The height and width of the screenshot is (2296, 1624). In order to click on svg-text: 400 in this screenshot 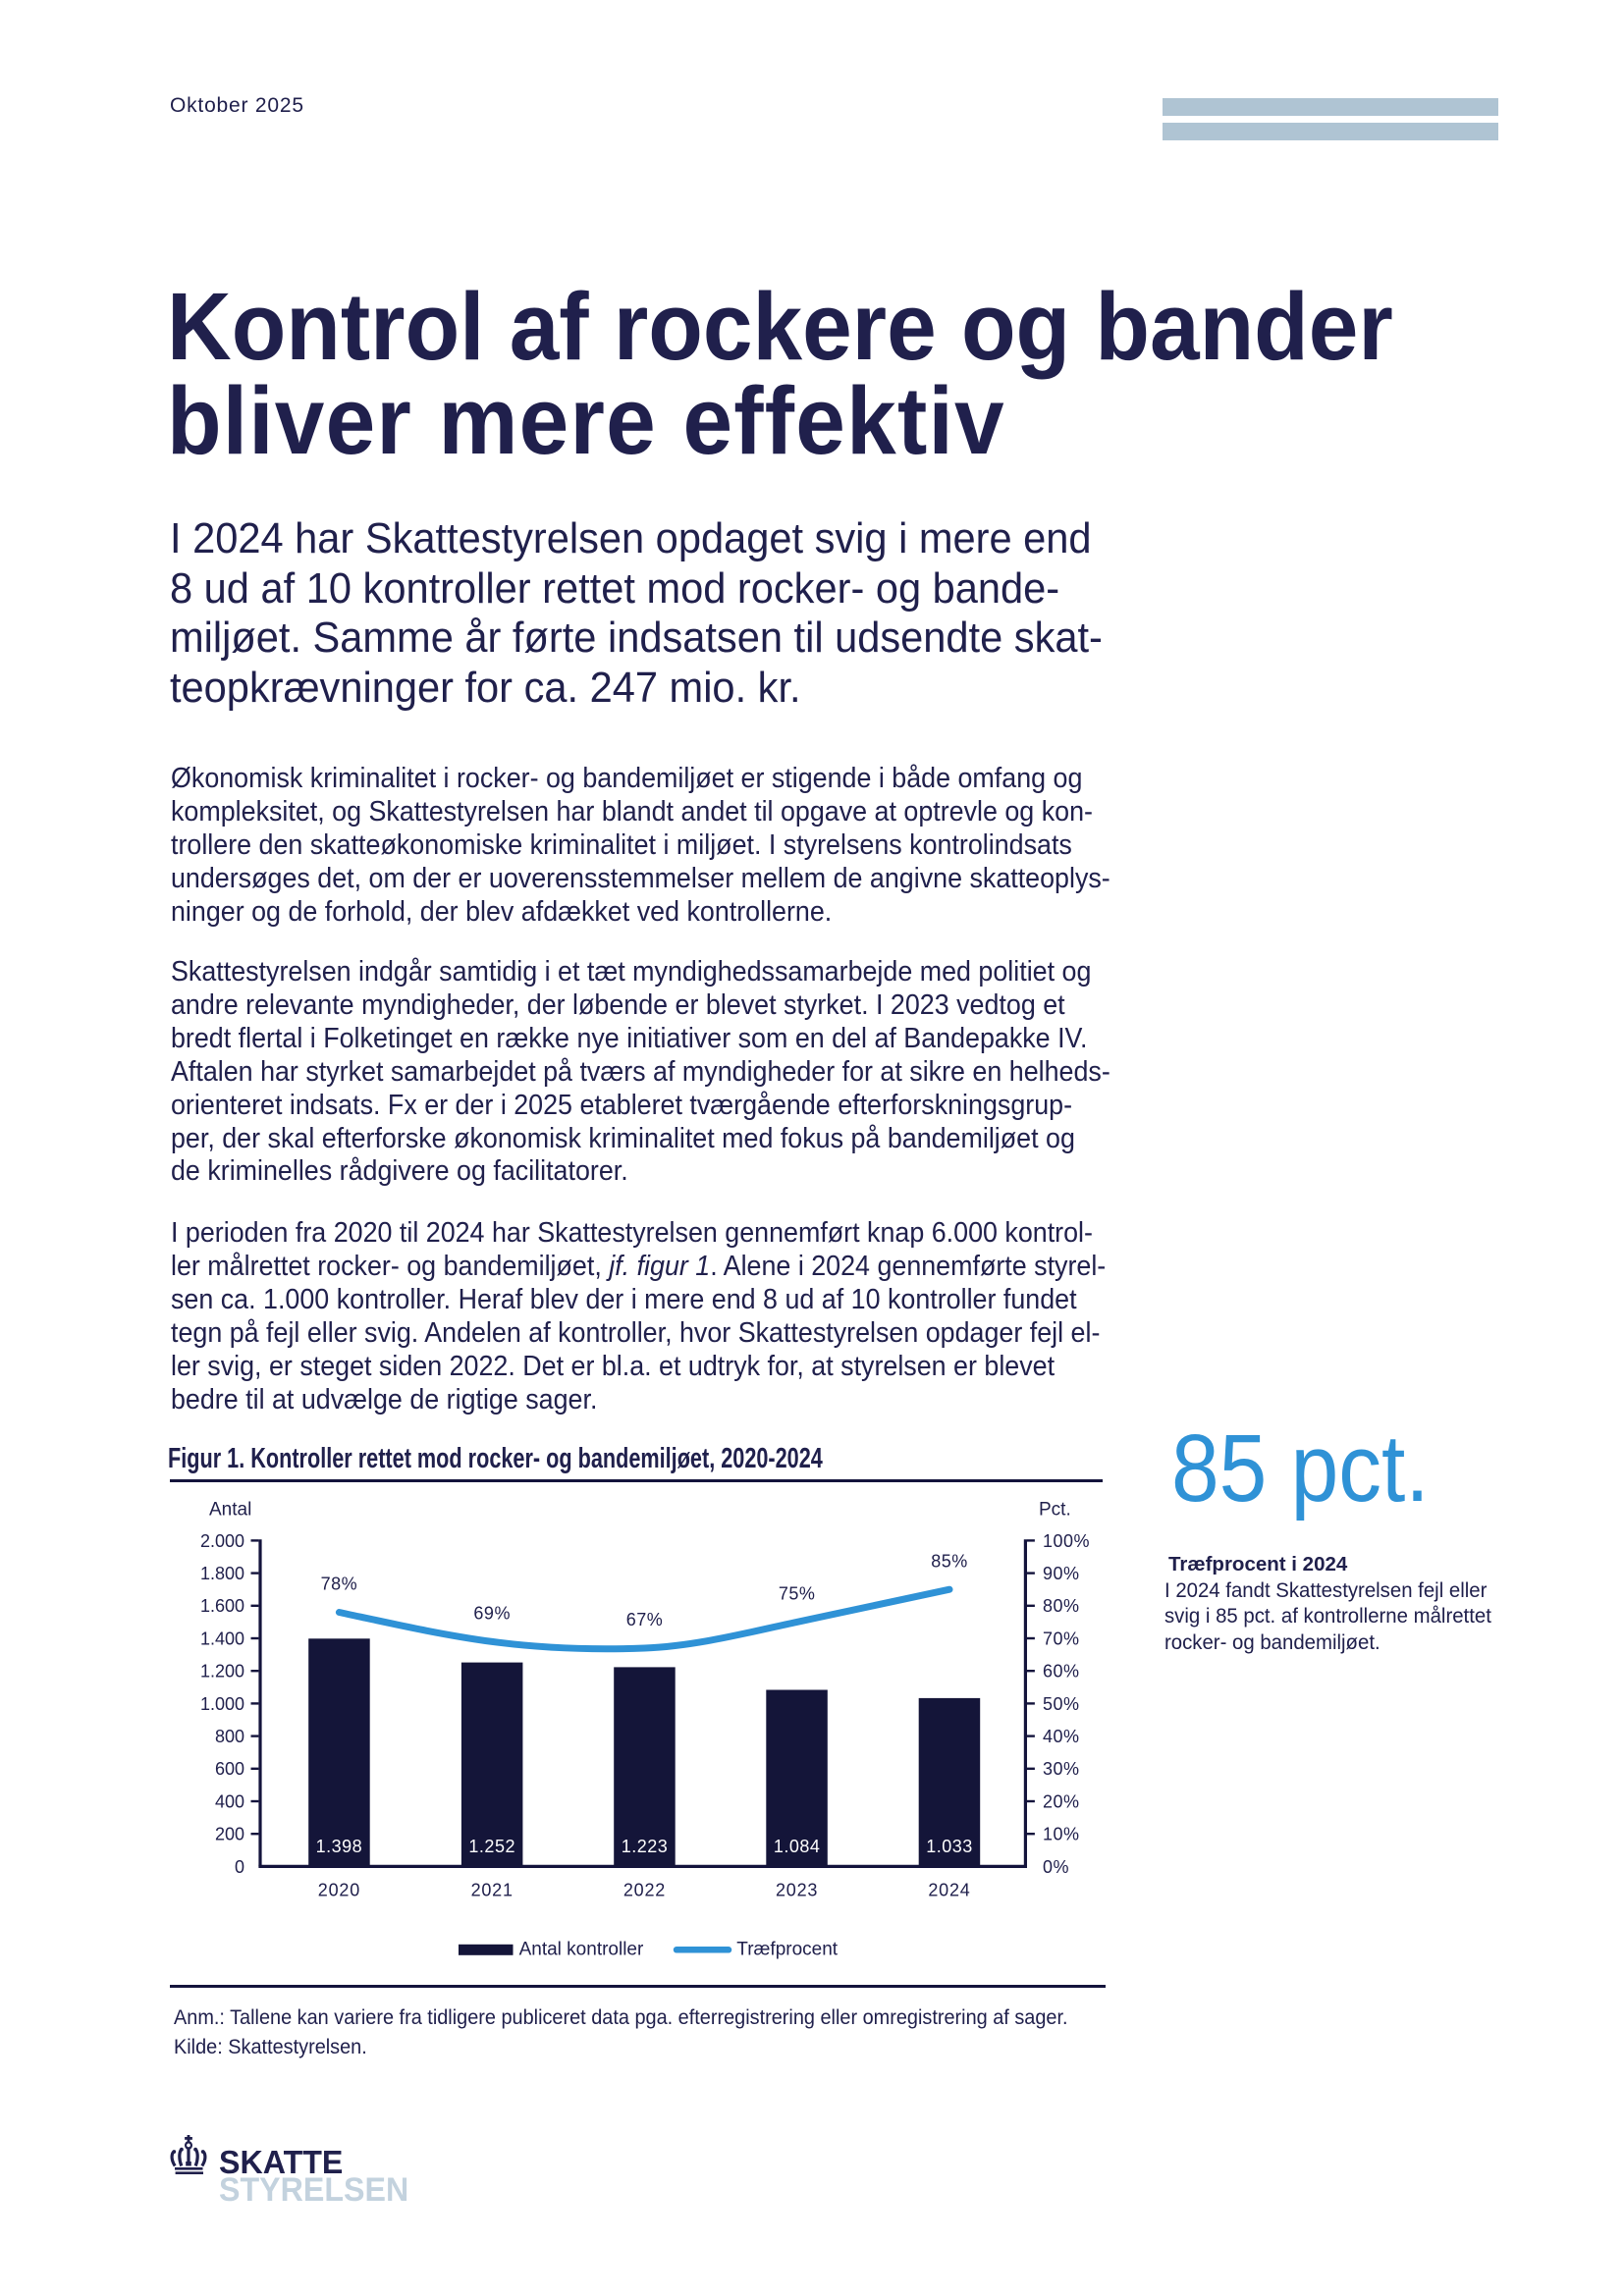, I will do `click(229, 1801)`.